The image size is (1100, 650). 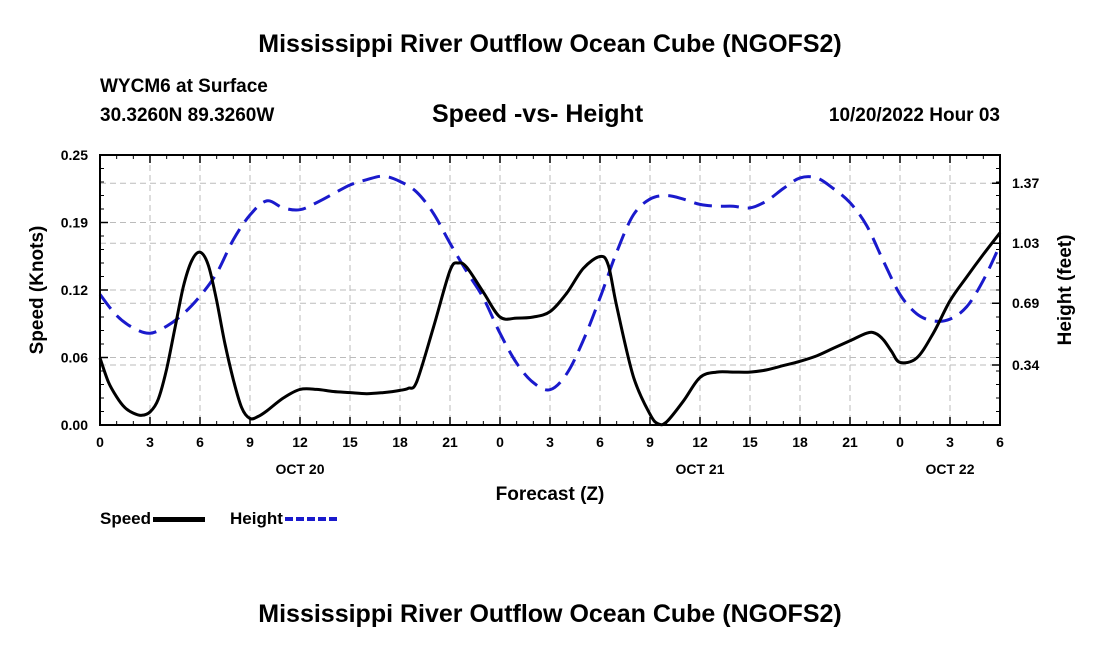 I want to click on y-right-tick-label: 0.34, so click(x=1025, y=365).